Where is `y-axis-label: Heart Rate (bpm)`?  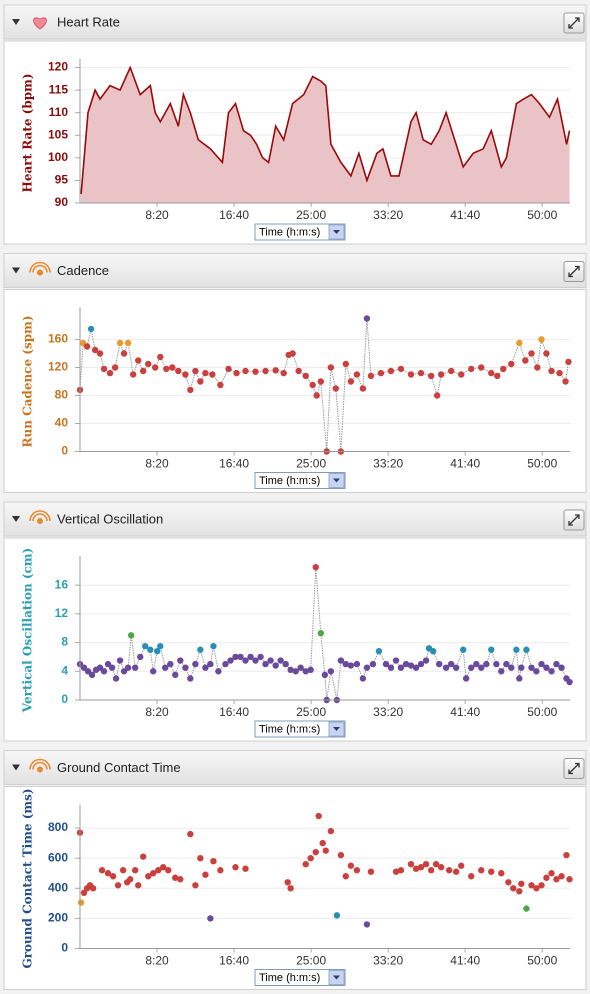 y-axis-label: Heart Rate (bpm) is located at coordinates (28, 132).